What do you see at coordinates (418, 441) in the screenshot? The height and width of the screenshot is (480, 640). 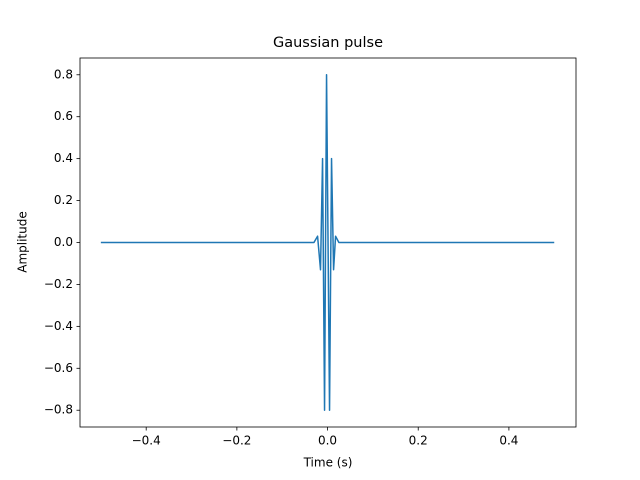 I see `x-tick-label: 0.2` at bounding box center [418, 441].